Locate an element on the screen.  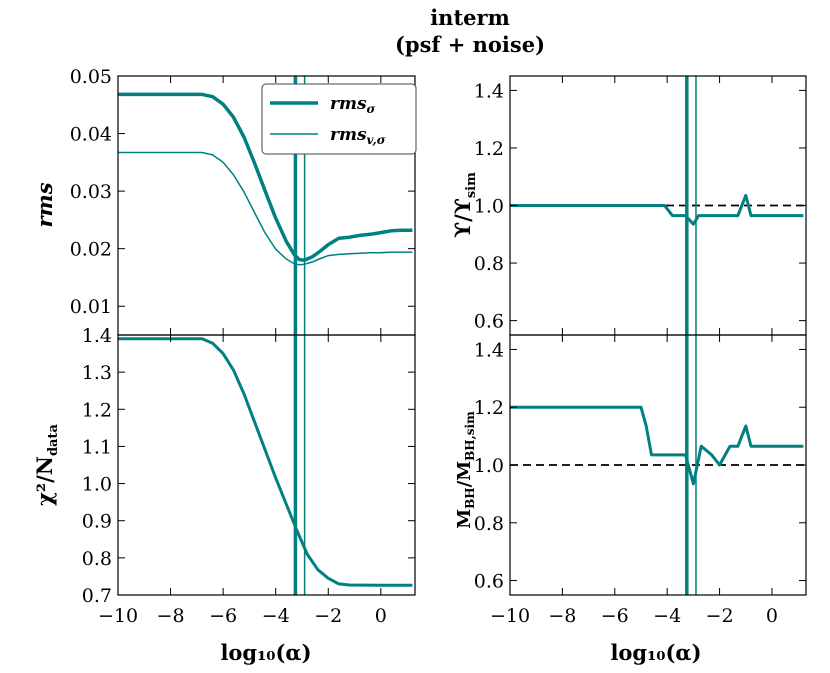
rms-ylabel-text: rms is located at coordinates (44, 204).